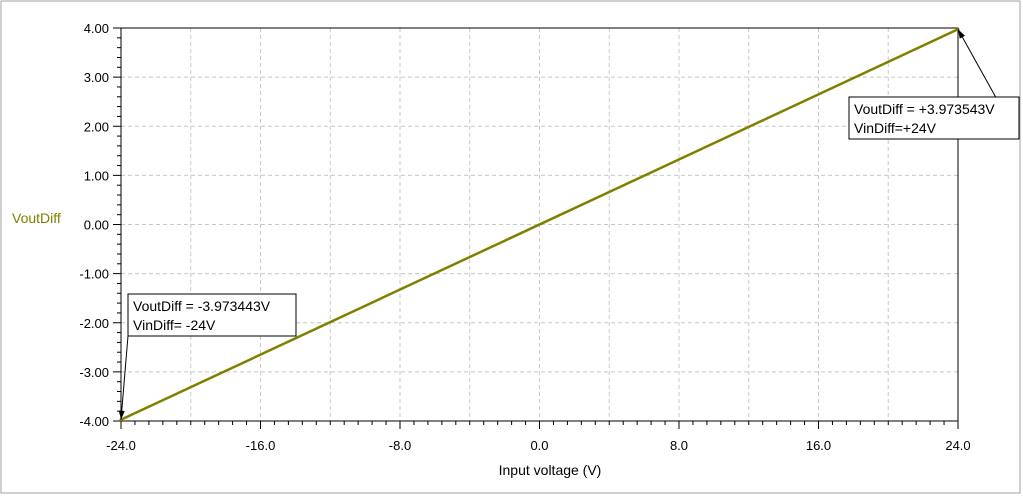  What do you see at coordinates (96, 77) in the screenshot?
I see `y-tick-label: 3.00` at bounding box center [96, 77].